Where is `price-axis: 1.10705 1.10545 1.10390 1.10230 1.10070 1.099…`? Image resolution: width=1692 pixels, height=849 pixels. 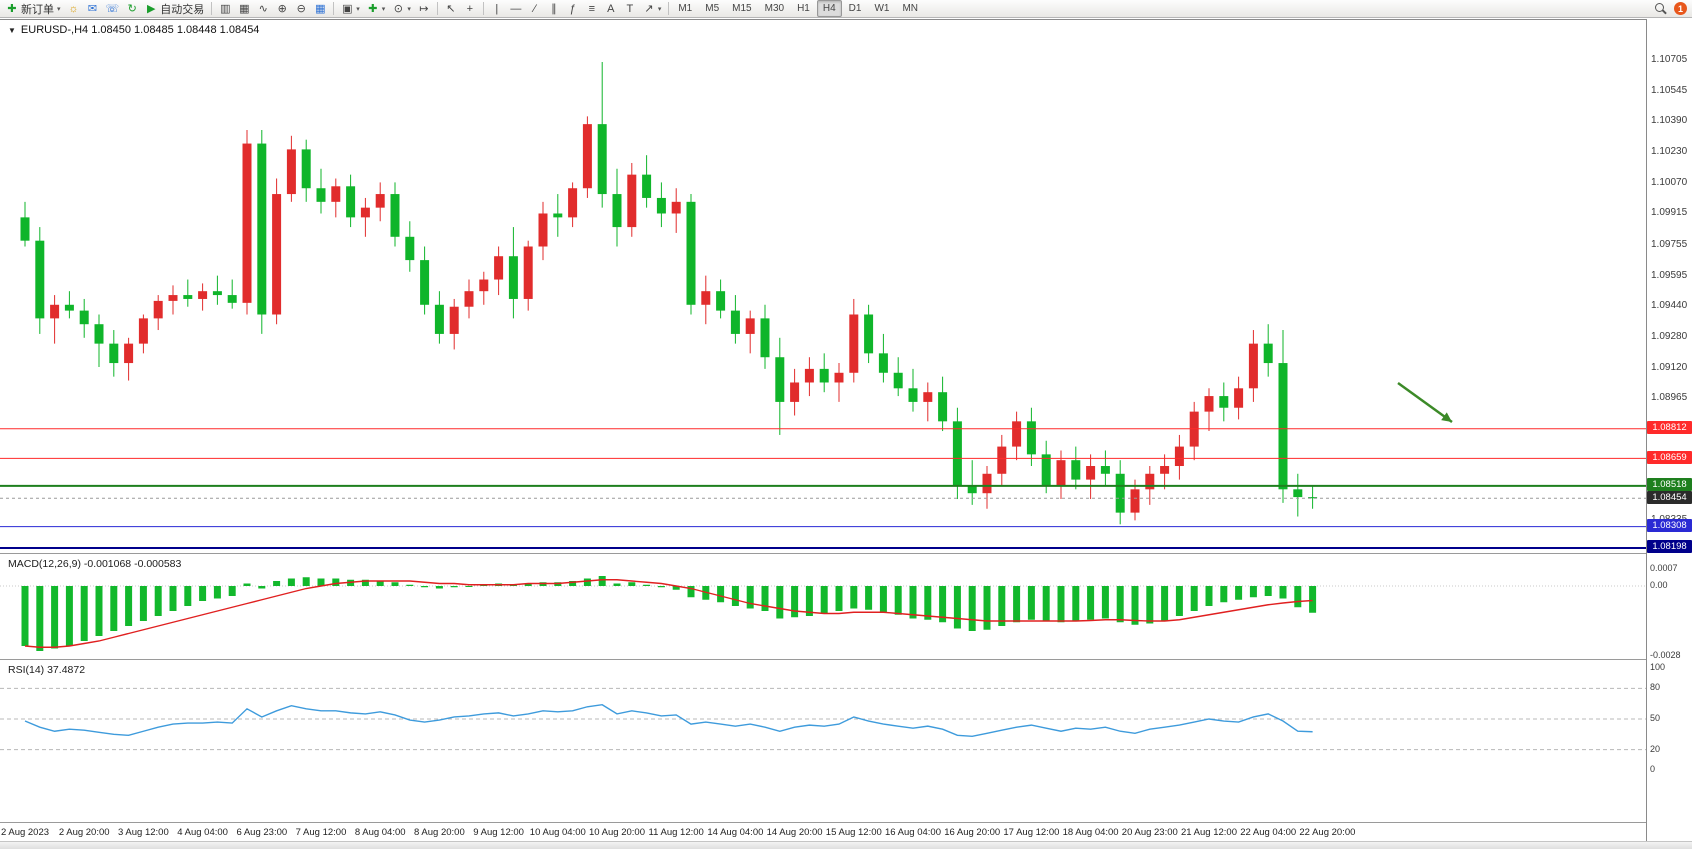 price-axis: 1.10705 1.10545 1.10390 1.10230 1.10070 1.099… is located at coordinates (1669, 430).